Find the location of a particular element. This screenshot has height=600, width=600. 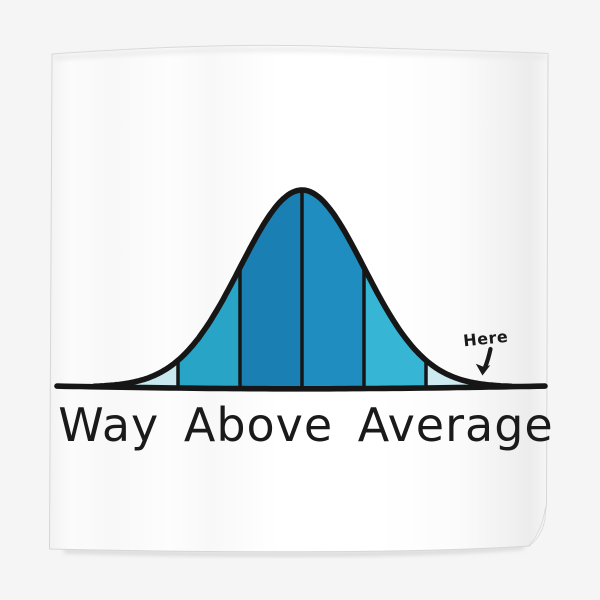

poster-caption: Way Above Average is located at coordinates (305, 425).